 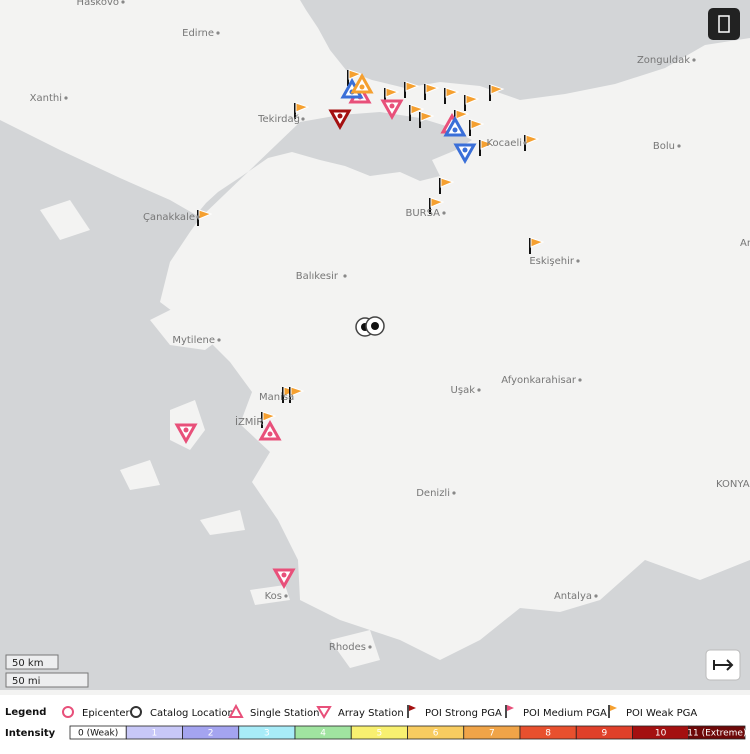 What do you see at coordinates (548, 734) in the screenshot?
I see `intensity-label: 8` at bounding box center [548, 734].